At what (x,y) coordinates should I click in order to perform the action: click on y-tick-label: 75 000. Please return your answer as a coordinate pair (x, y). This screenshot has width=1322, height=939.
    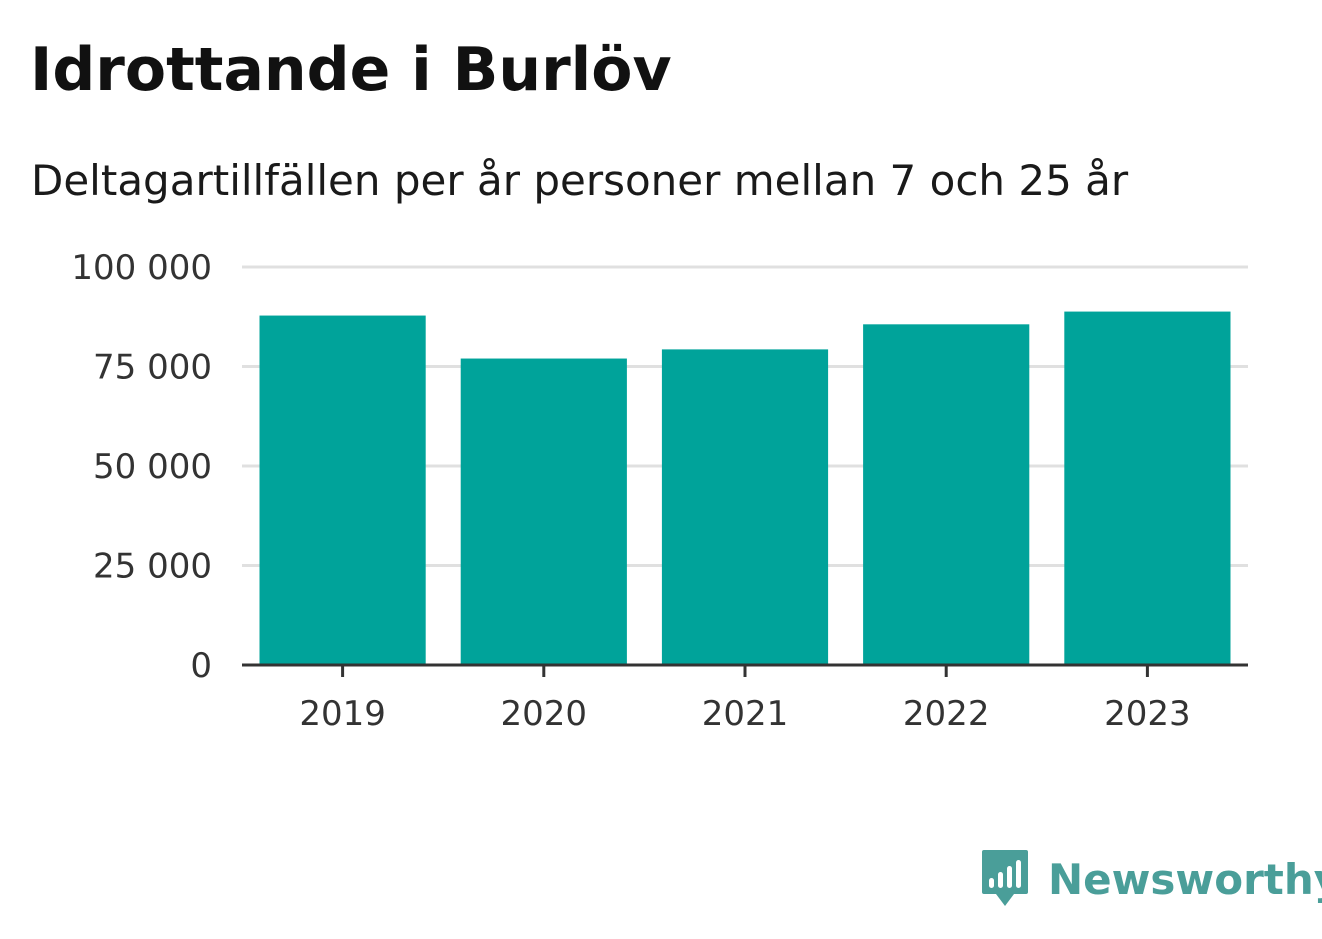
    Looking at the image, I should click on (152, 368).